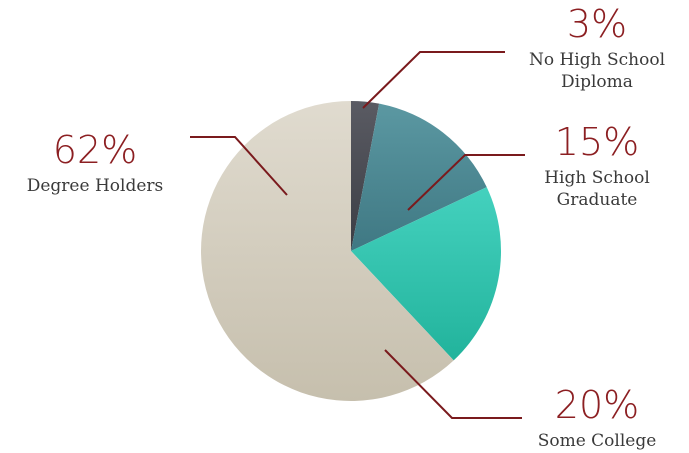 This screenshot has width=689, height=453. What do you see at coordinates (426, 274) in the screenshot?
I see `pie-slice-some-college` at bounding box center [426, 274].